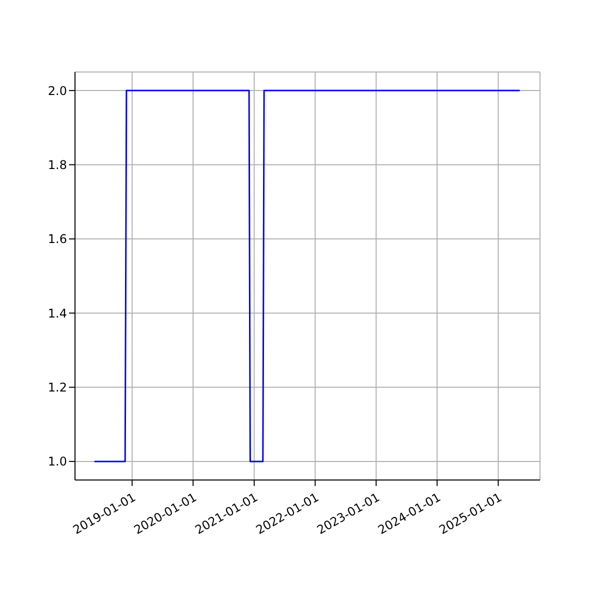  I want to click on y-tick-label: 1.2, so click(57, 387).